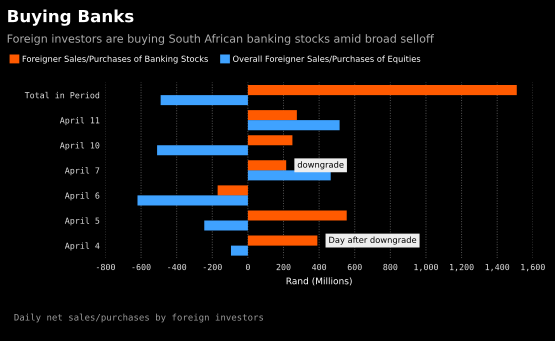 The width and height of the screenshot is (555, 341). I want to click on x-axis-title: Rand (Millions), so click(319, 281).